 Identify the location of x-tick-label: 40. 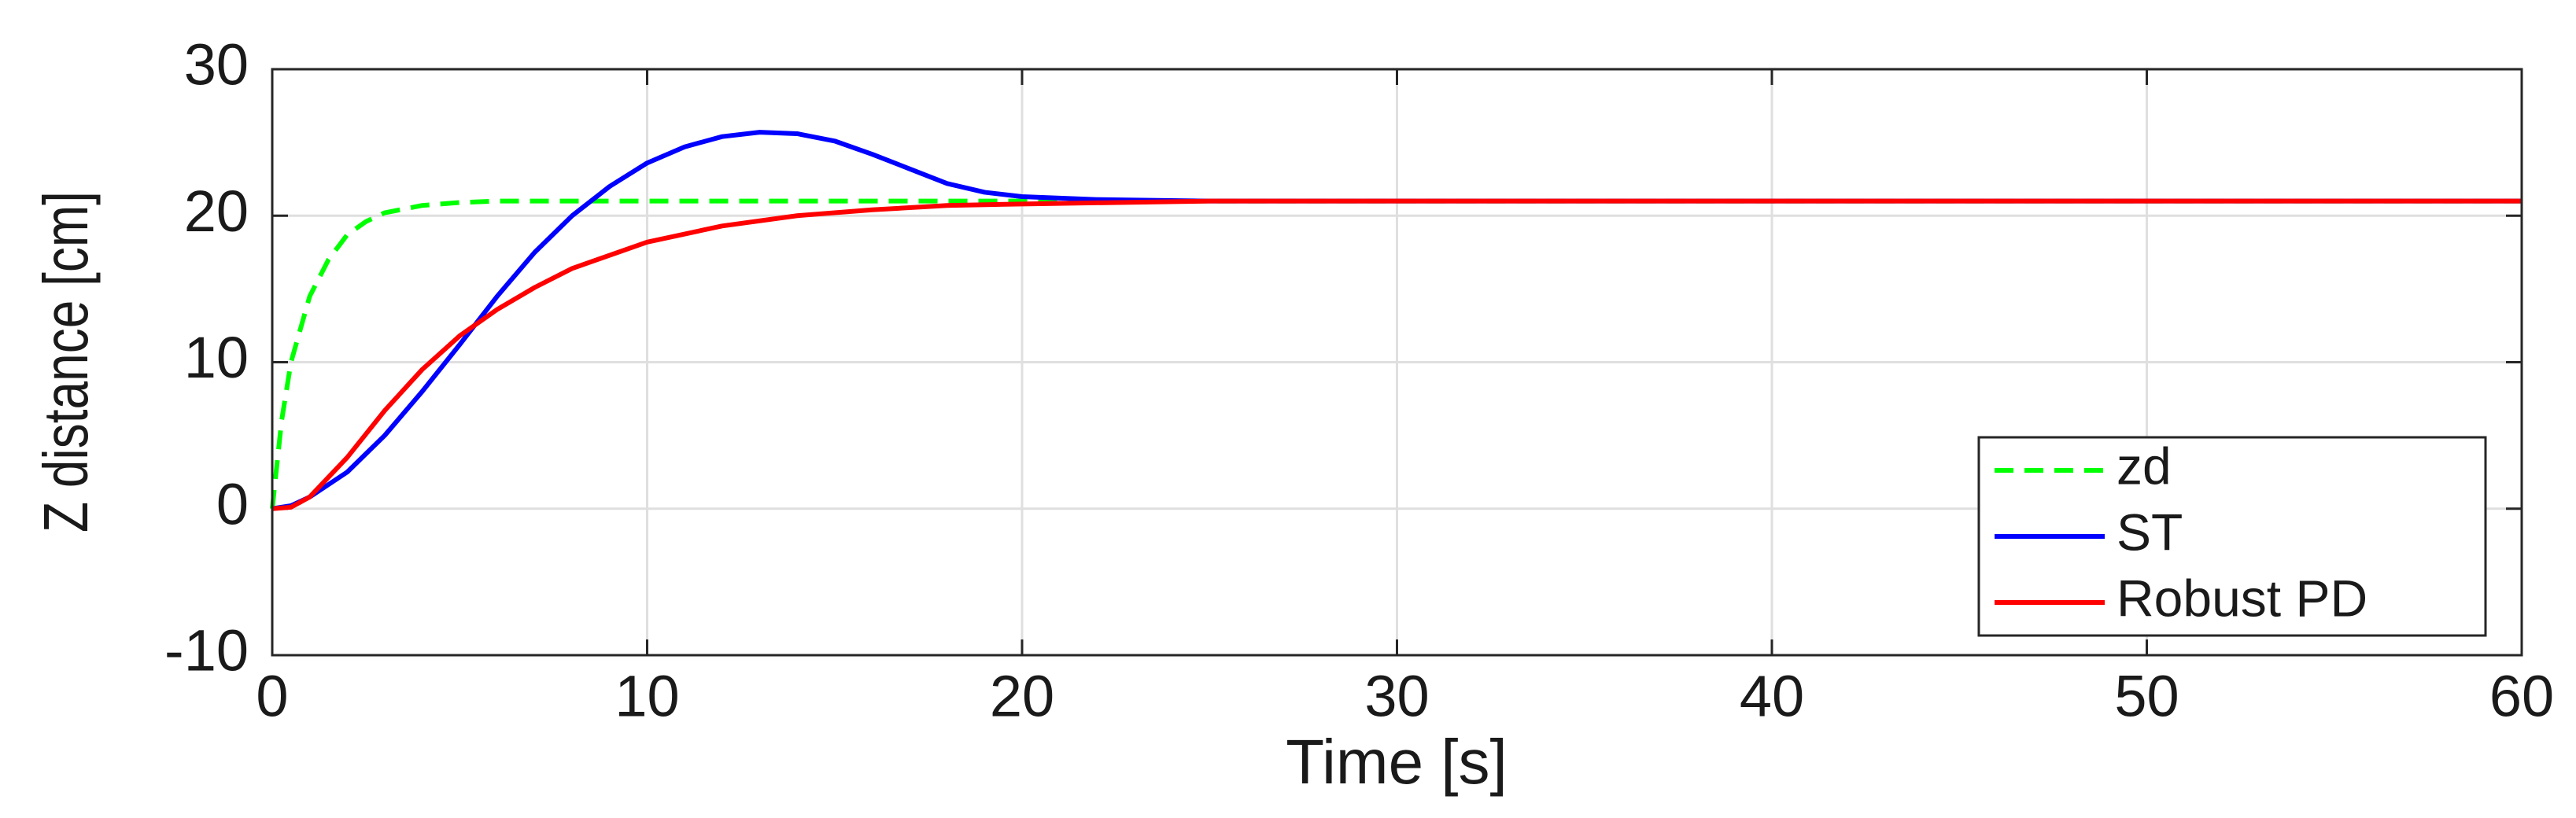
(1772, 696).